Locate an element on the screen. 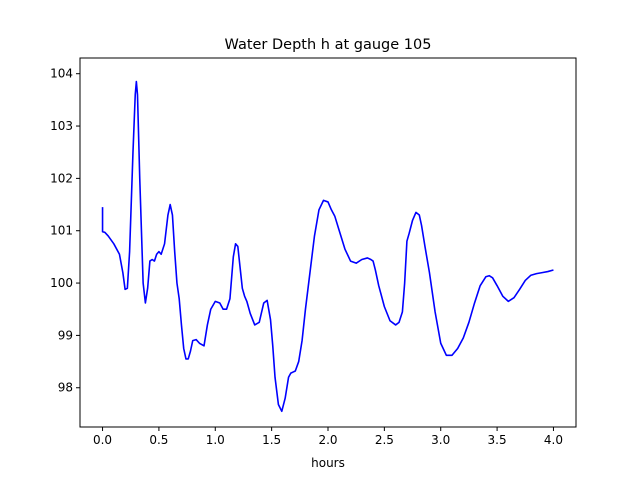  y-tick-label: 103 is located at coordinates (61, 126).